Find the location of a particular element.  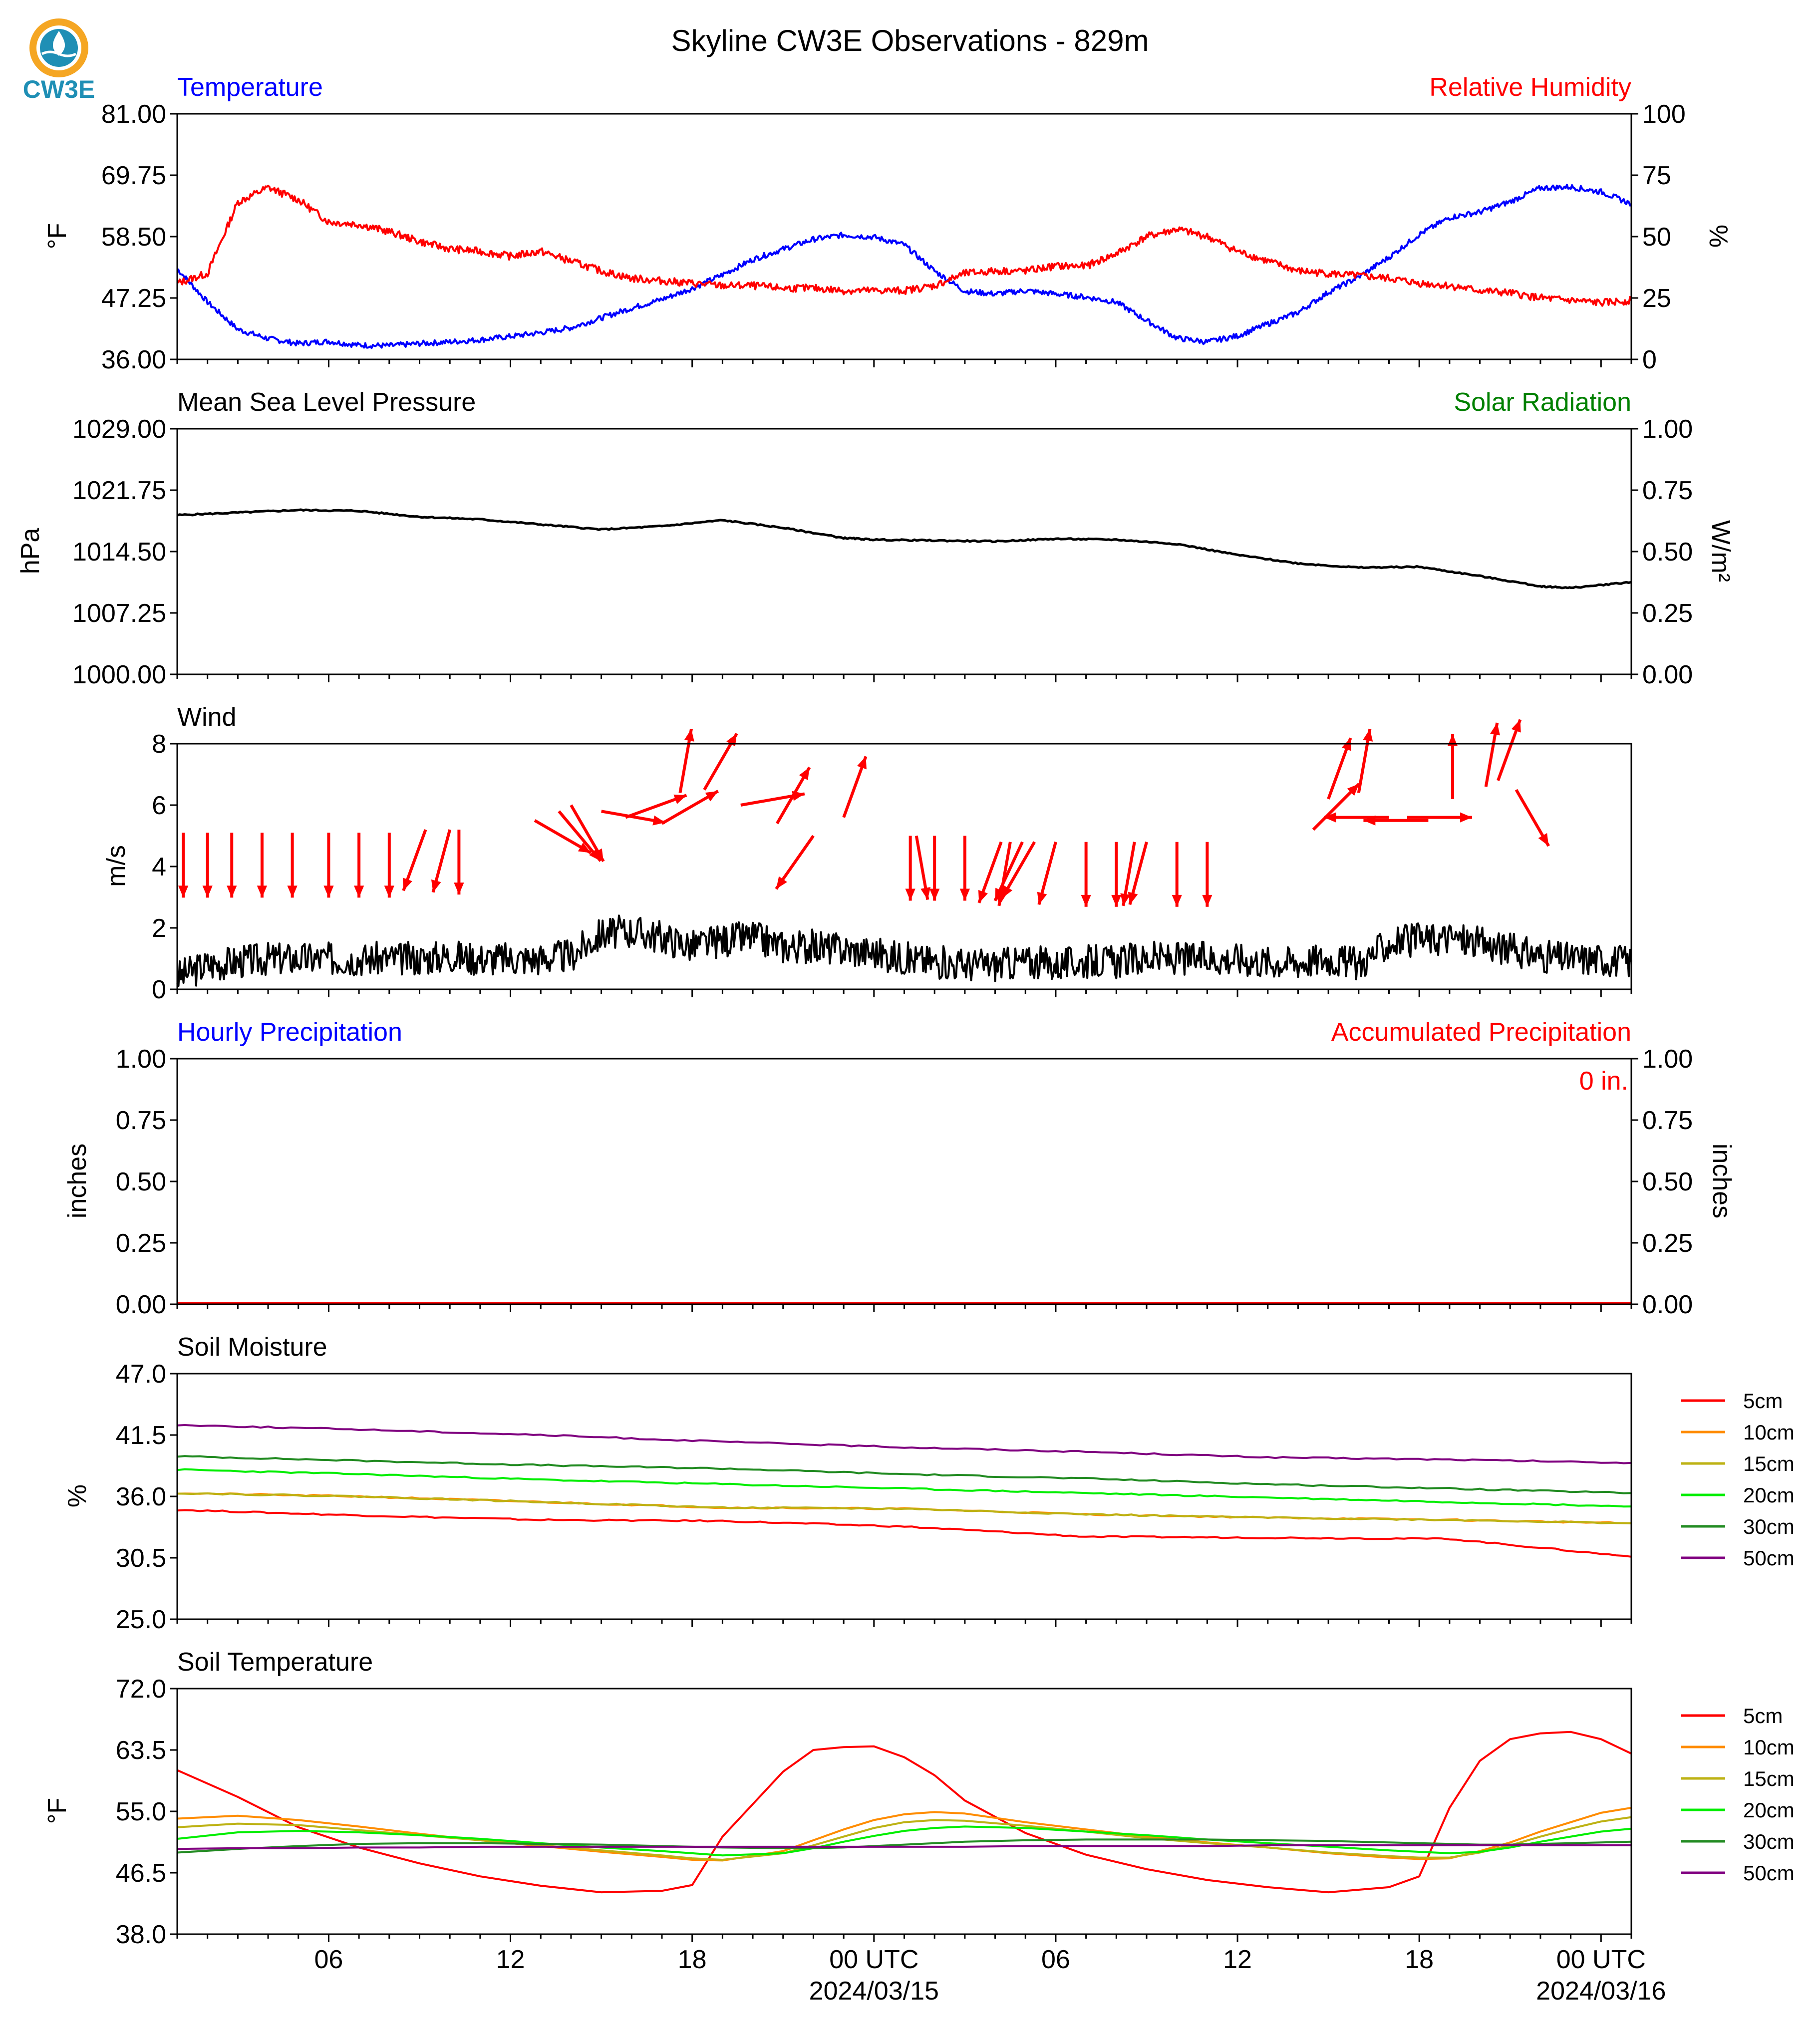

soil-temperature-title: Soil Temperature is located at coordinates (275, 1662).